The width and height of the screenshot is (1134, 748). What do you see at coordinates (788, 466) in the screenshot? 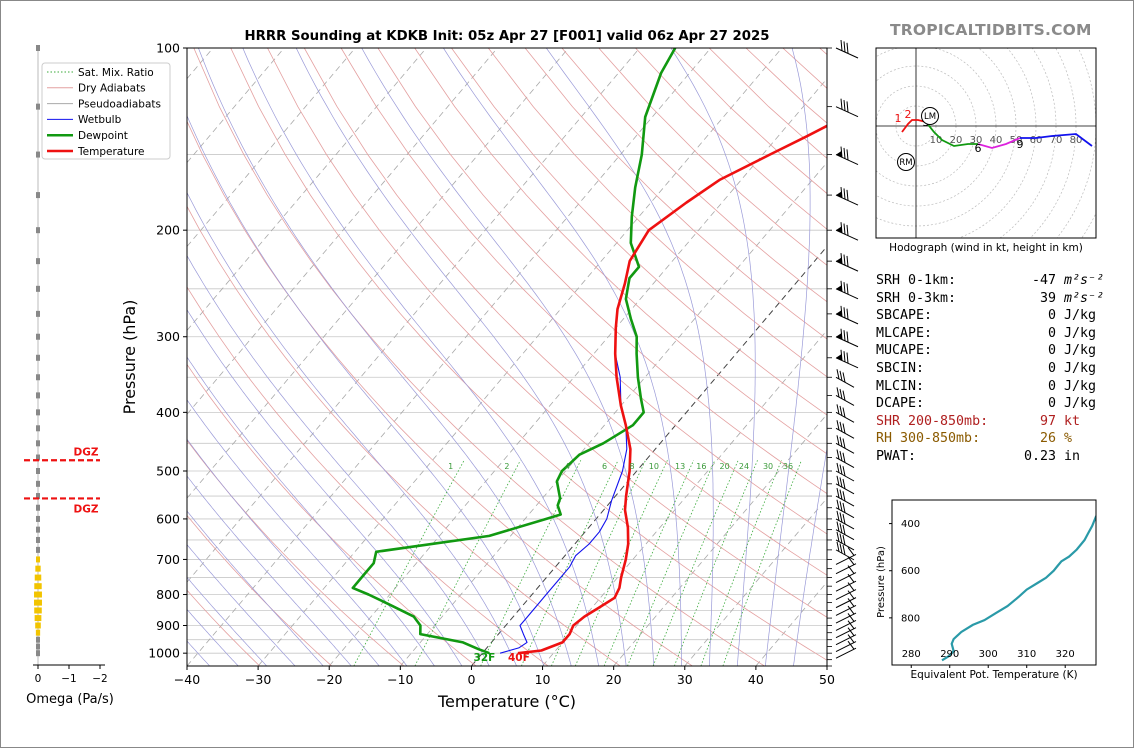
I see `mixing-ratio-label: 36` at bounding box center [788, 466].